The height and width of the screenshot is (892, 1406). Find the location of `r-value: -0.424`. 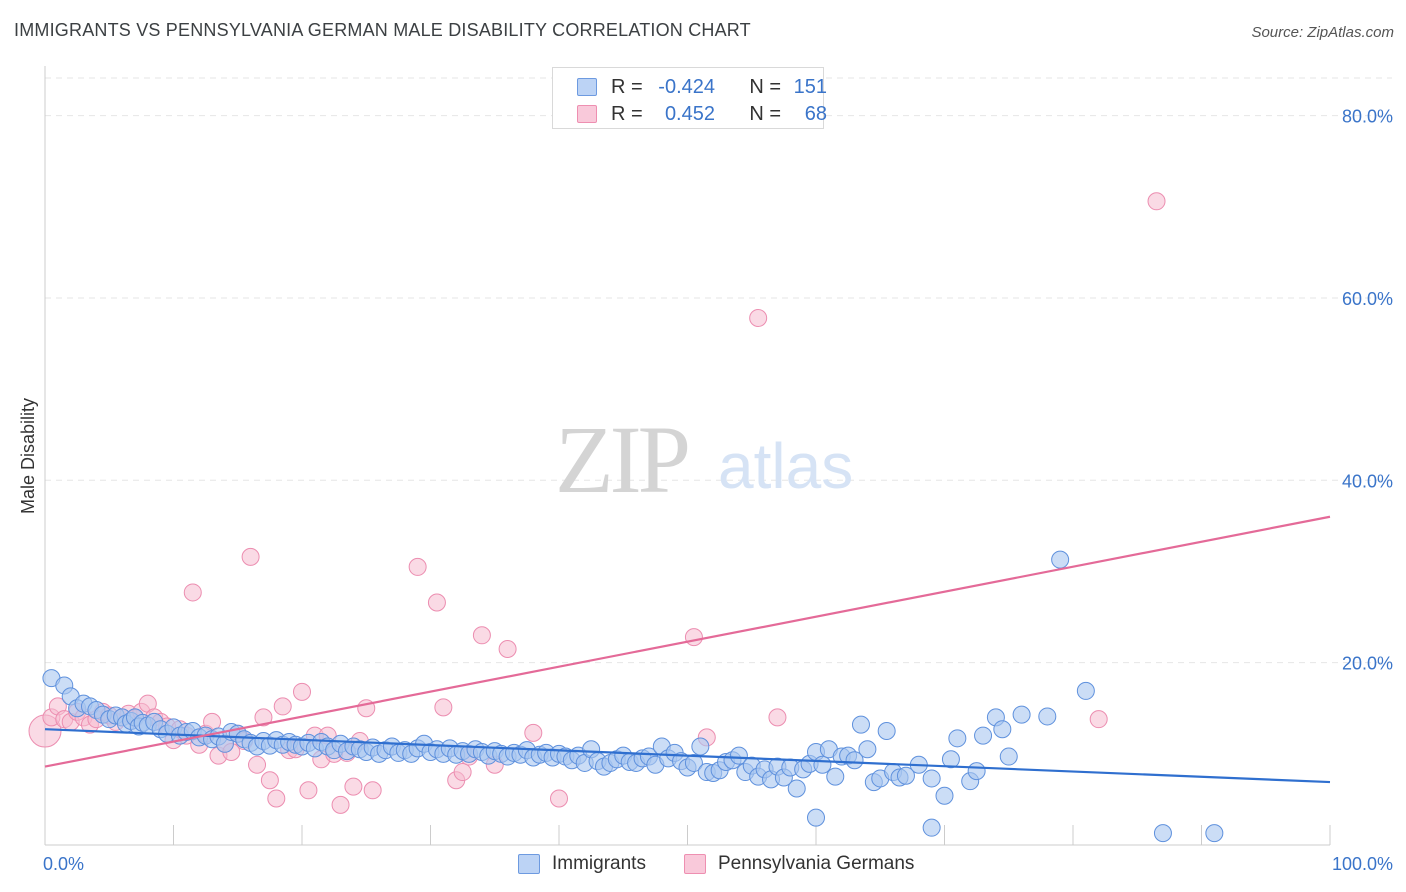

r-value: -0.424 is located at coordinates (686, 86).